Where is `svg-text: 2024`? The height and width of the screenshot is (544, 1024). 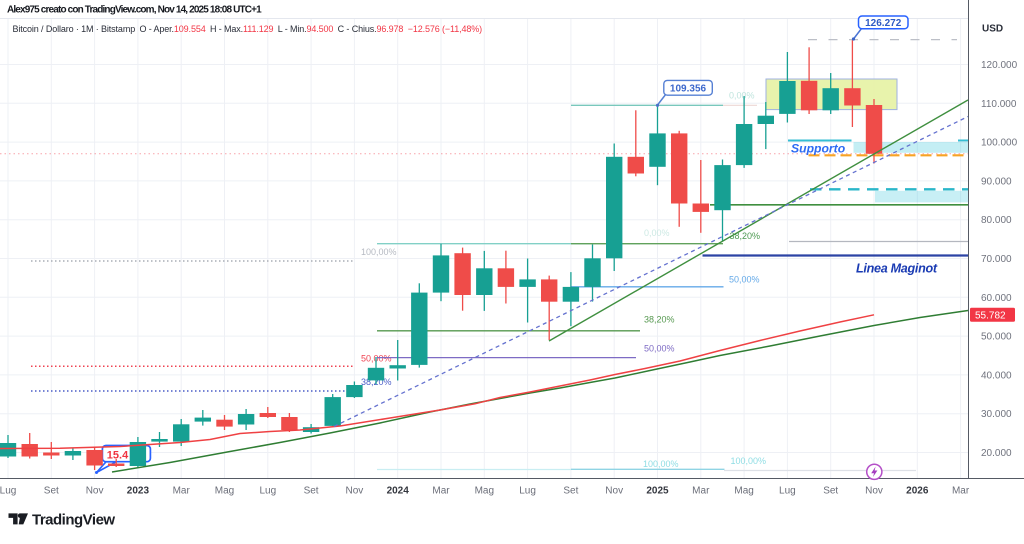
svg-text: 2024 is located at coordinates (398, 491).